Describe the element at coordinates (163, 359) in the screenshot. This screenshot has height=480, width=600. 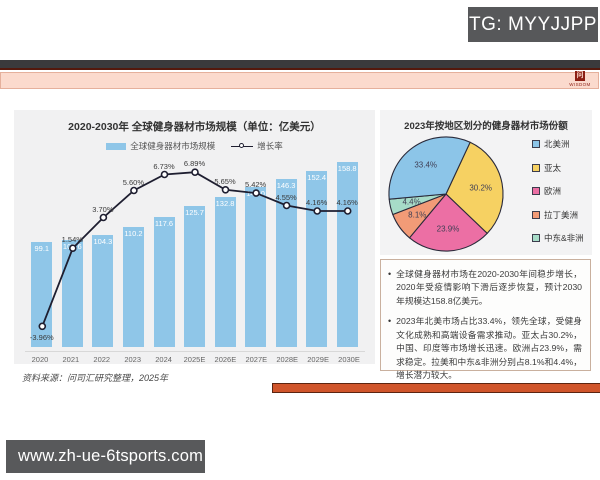
I see `xaxis-tick-label: 2024` at that location.